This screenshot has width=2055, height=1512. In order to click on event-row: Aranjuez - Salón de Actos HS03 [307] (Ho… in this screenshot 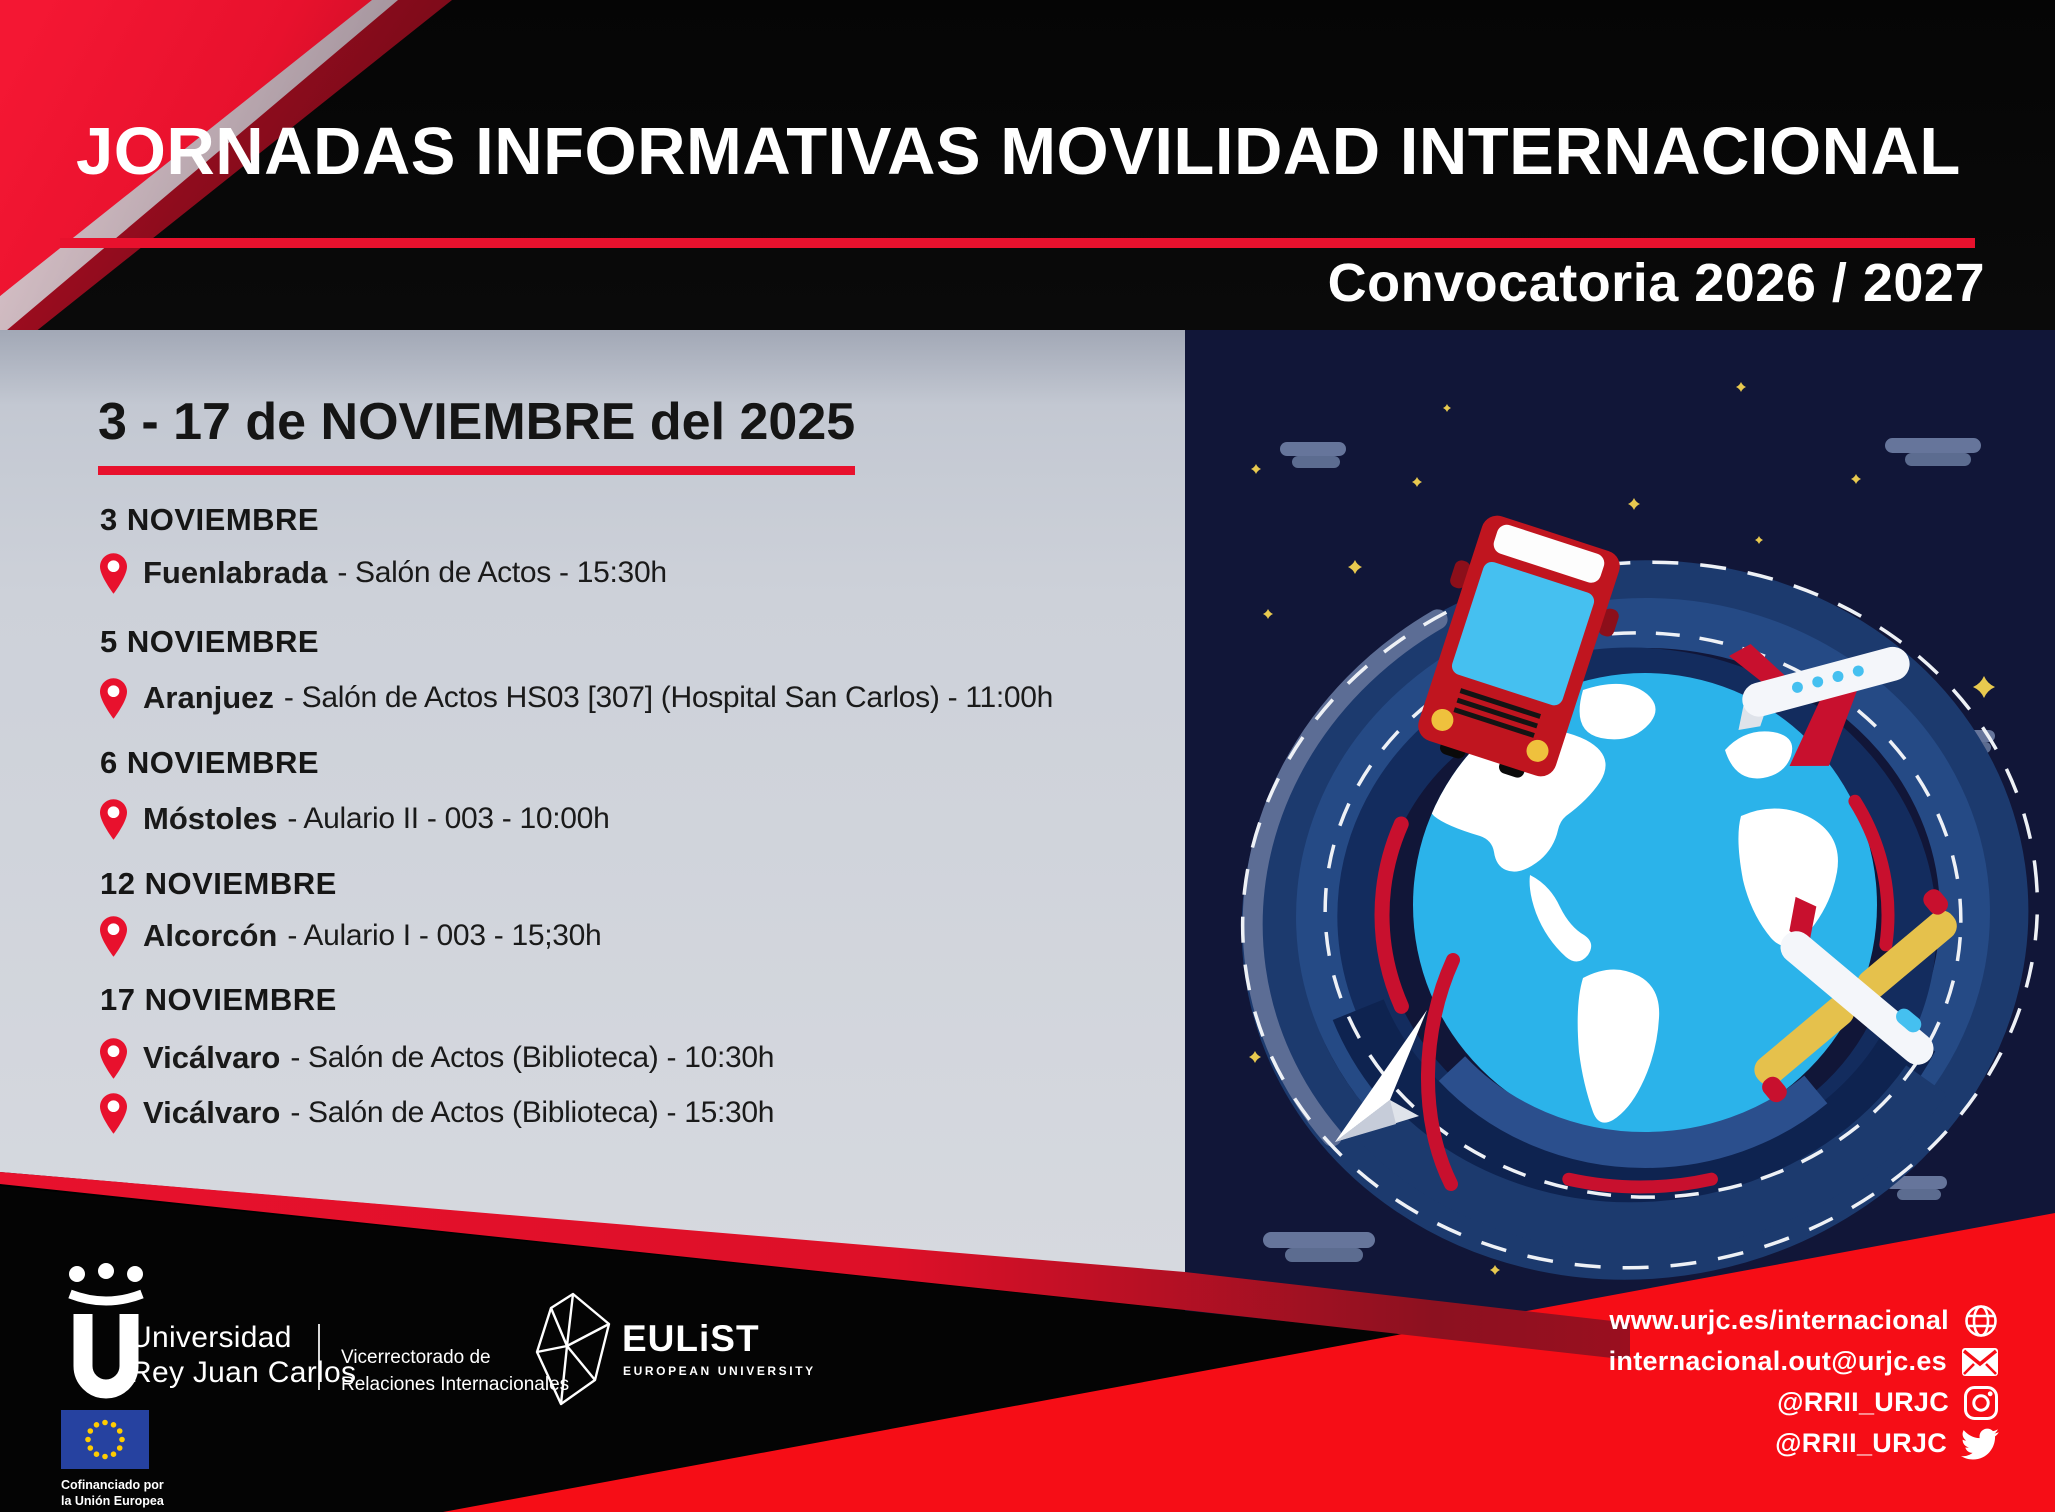, I will do `click(576, 698)`.